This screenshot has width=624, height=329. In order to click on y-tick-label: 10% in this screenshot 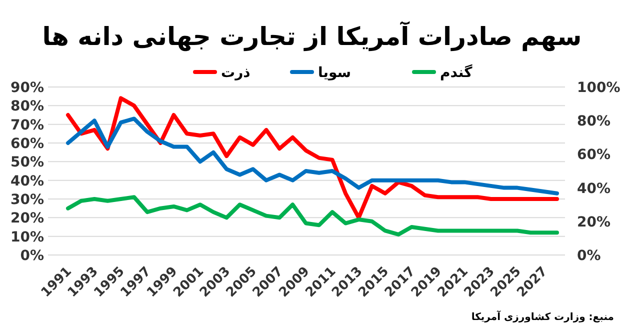, I will do `click(27, 237)`.